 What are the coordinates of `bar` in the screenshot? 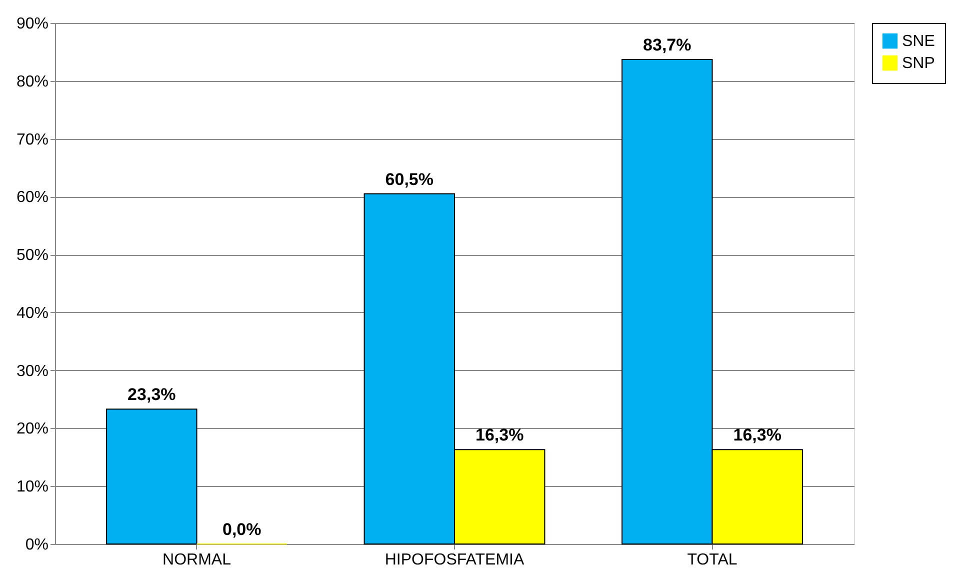 It's located at (152, 476).